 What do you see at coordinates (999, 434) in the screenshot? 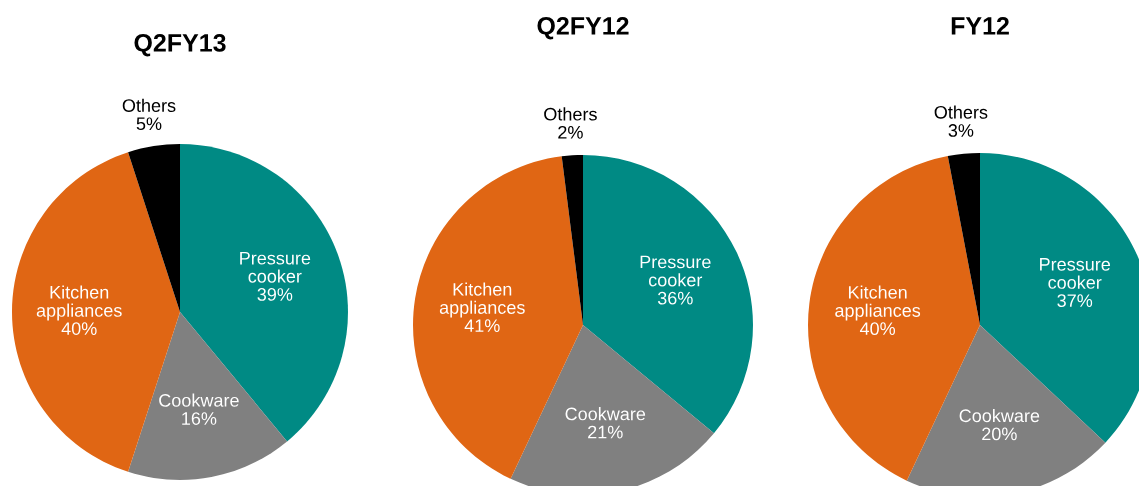
I see `data-label: 20%` at bounding box center [999, 434].